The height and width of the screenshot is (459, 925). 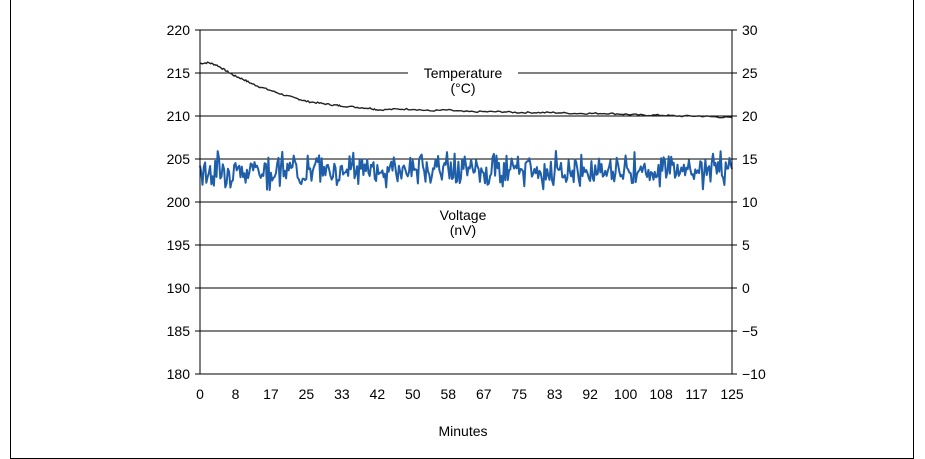 What do you see at coordinates (750, 331) in the screenshot?
I see `y-right-tick-label: −5` at bounding box center [750, 331].